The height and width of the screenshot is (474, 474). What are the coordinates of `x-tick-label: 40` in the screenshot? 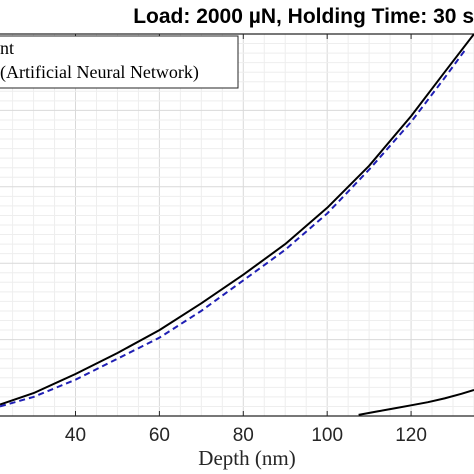 It's located at (75, 435).